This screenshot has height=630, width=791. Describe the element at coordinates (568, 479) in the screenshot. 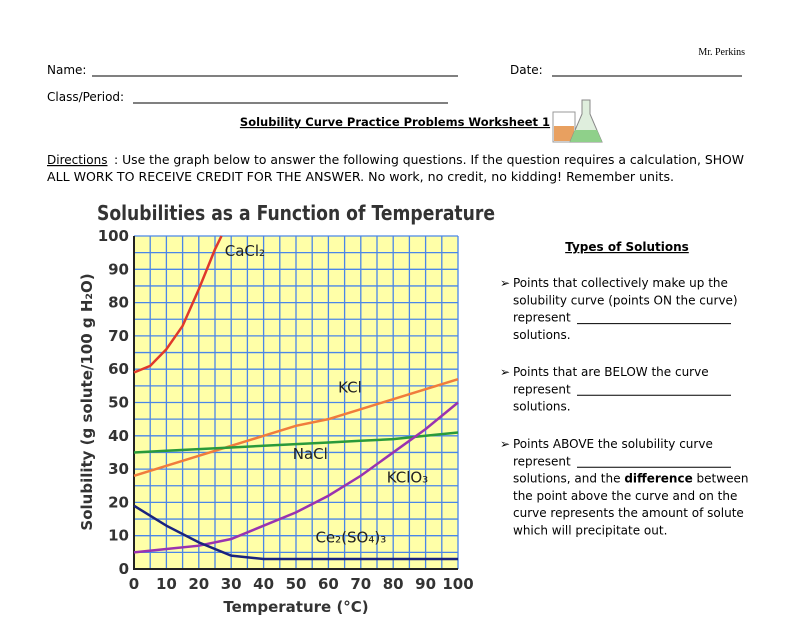

I see `bullet-text-part: solutions, and the` at that location.